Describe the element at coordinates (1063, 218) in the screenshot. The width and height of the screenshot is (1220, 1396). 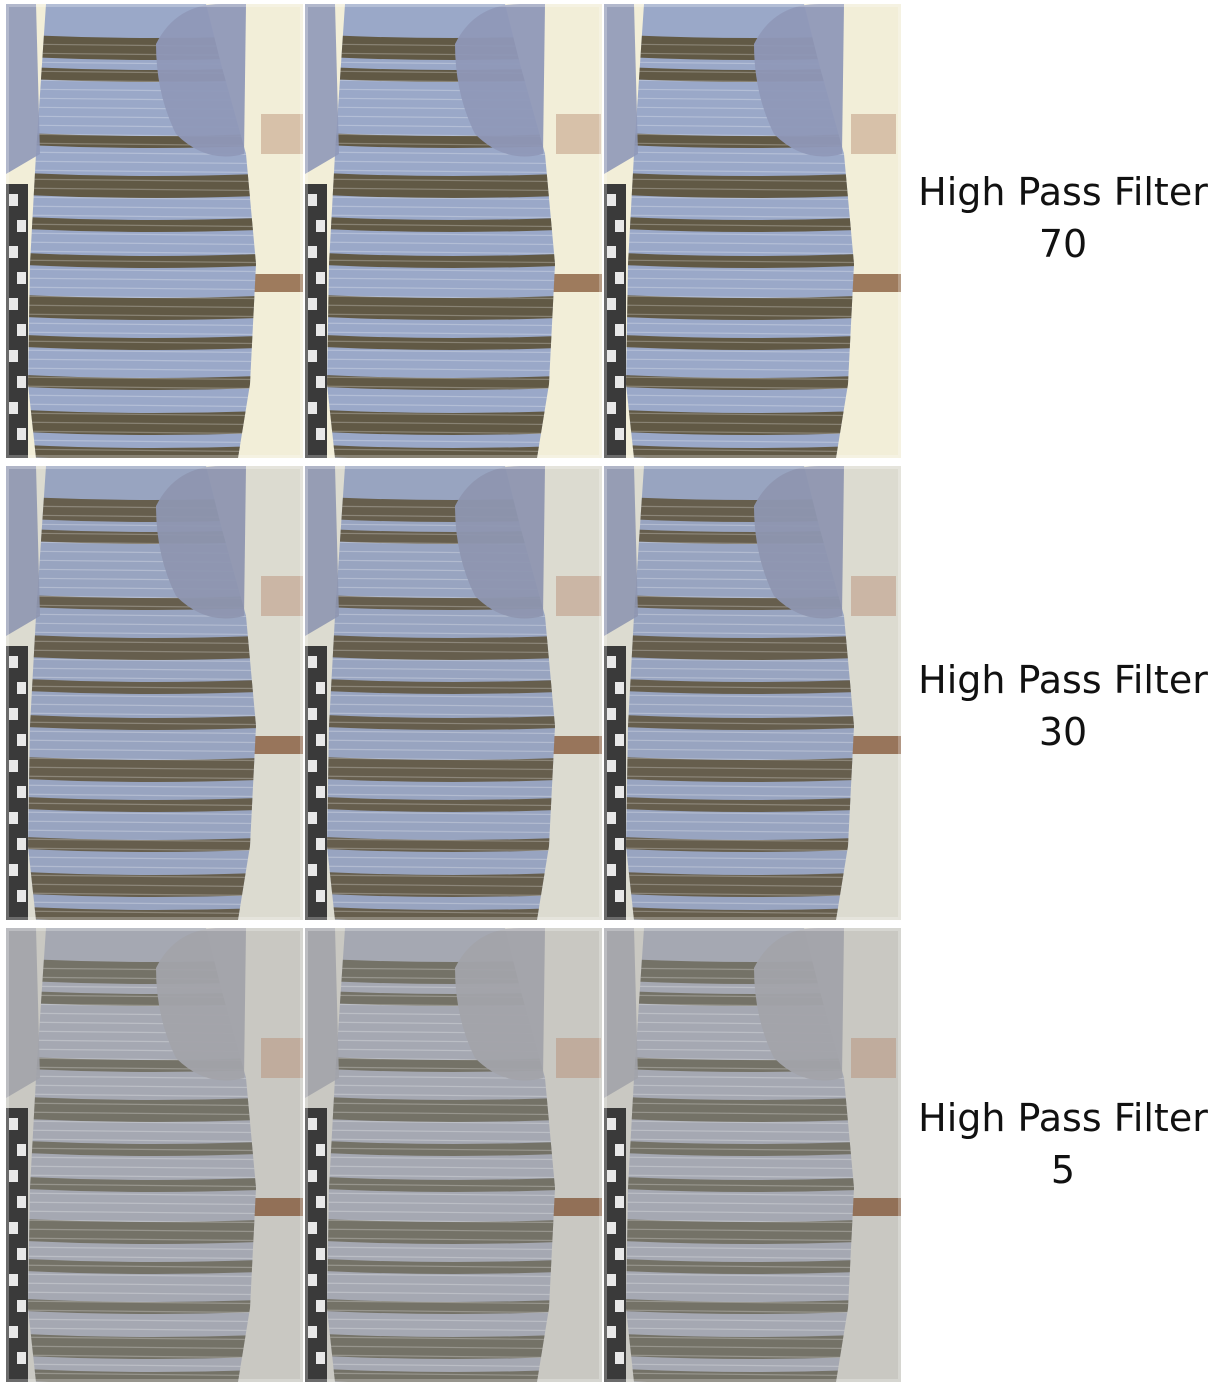
I see `filter-label: High Pass Filter 70` at that location.